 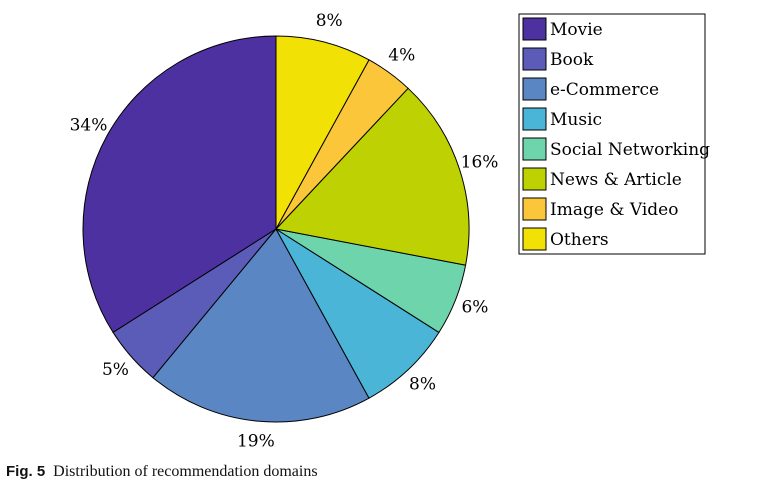 I want to click on percent-label-others: 8%, so click(x=329, y=21).